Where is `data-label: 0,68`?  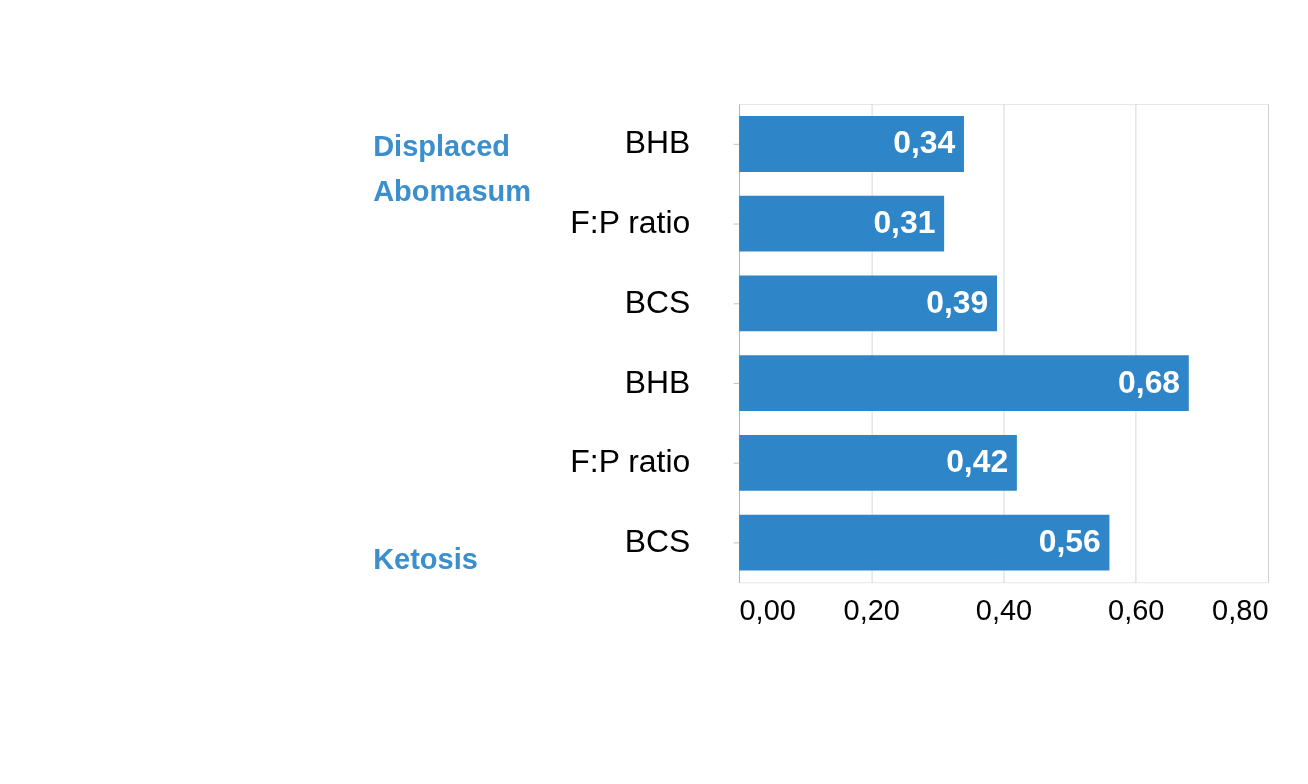 data-label: 0,68 is located at coordinates (1149, 381).